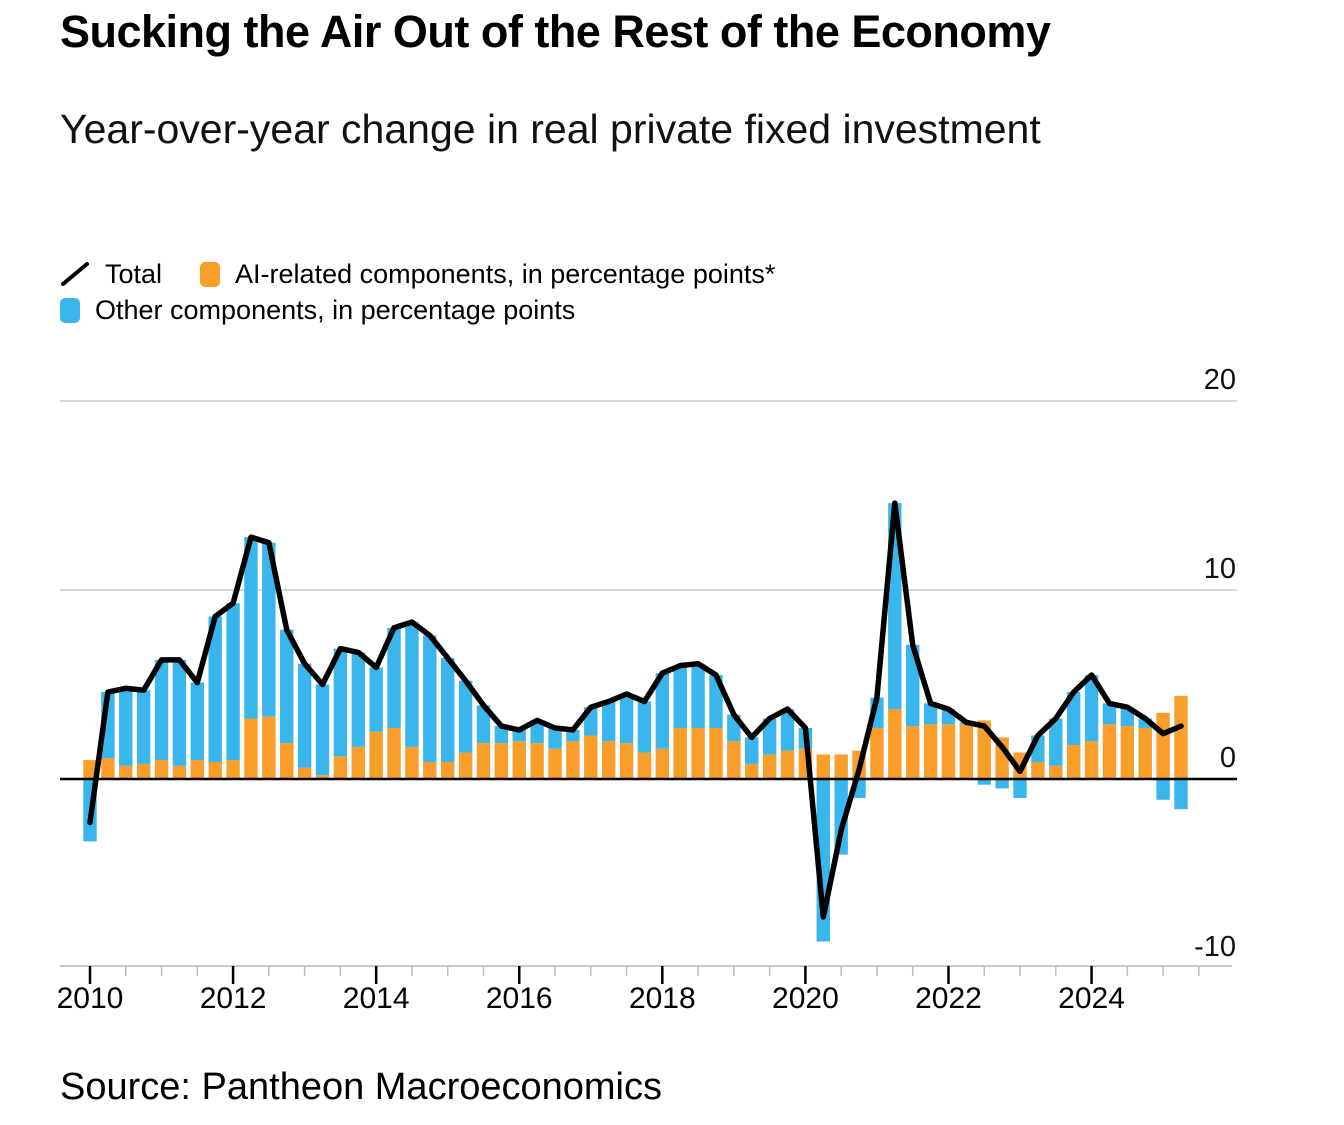  Describe the element at coordinates (966, 751) in the screenshot. I see `ai-bar-2022-q2` at that location.